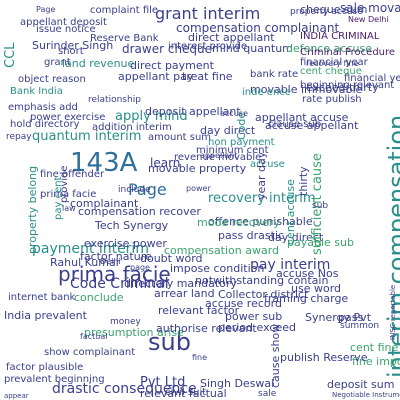 The width and height of the screenshot is (400, 400). Describe the element at coordinates (57, 62) in the screenshot. I see `cloud-word: grant` at that location.